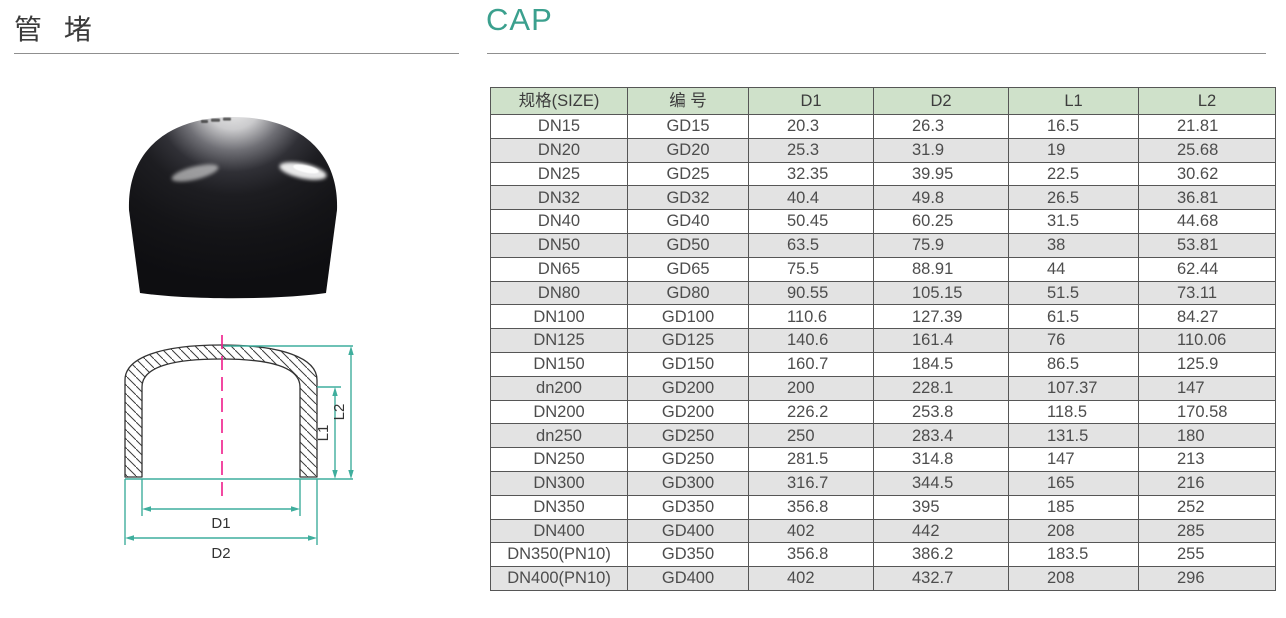 This screenshot has height=618, width=1286. What do you see at coordinates (941, 388) in the screenshot?
I see `table-cell: 228.1` at bounding box center [941, 388].